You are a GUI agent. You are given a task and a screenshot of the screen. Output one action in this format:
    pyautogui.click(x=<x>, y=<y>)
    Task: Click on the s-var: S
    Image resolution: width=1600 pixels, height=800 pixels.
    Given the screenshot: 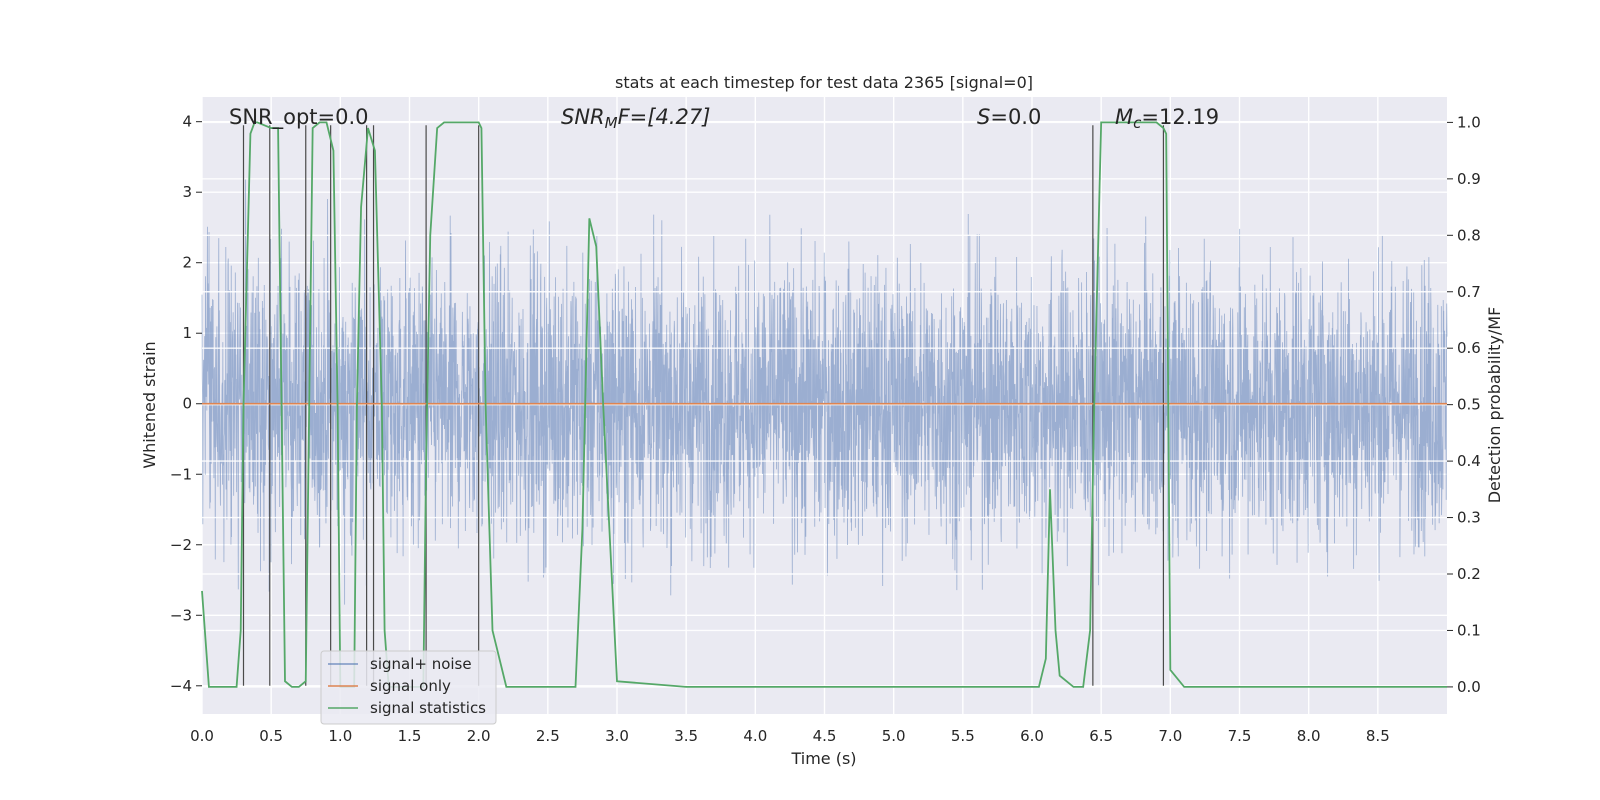 What is the action you would take?
    pyautogui.click(x=983, y=117)
    